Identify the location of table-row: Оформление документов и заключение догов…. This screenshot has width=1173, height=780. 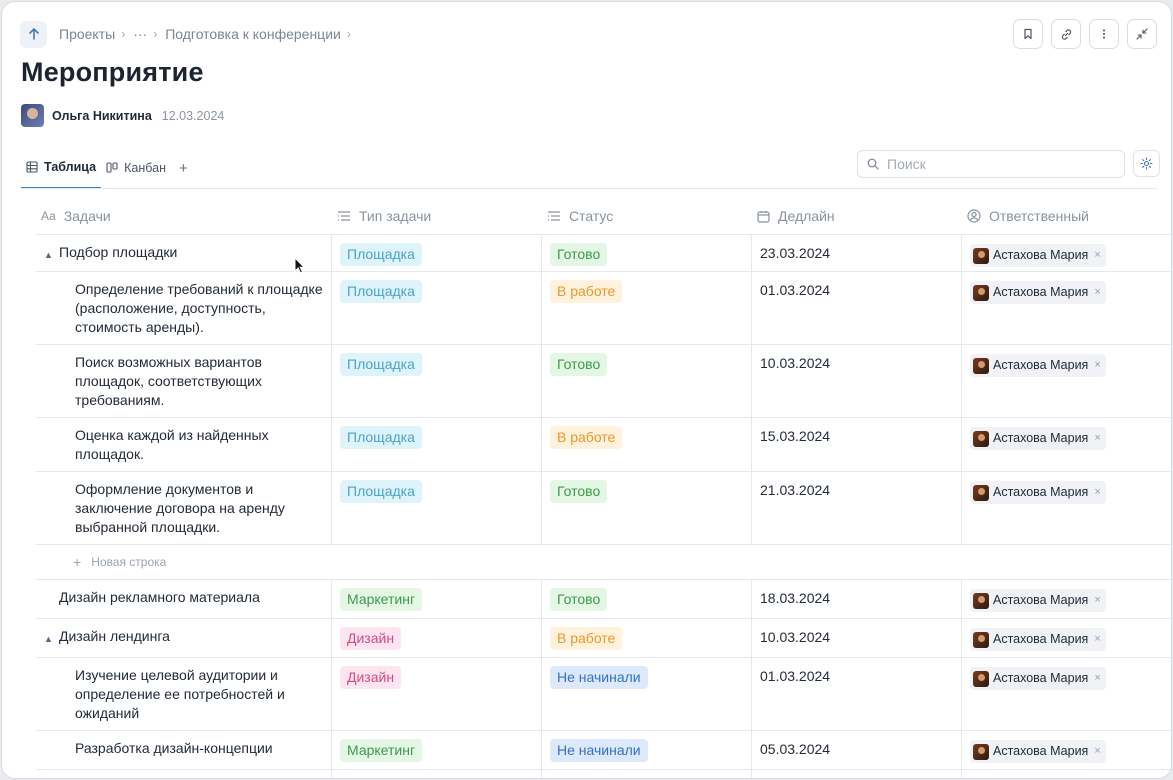
(603, 508).